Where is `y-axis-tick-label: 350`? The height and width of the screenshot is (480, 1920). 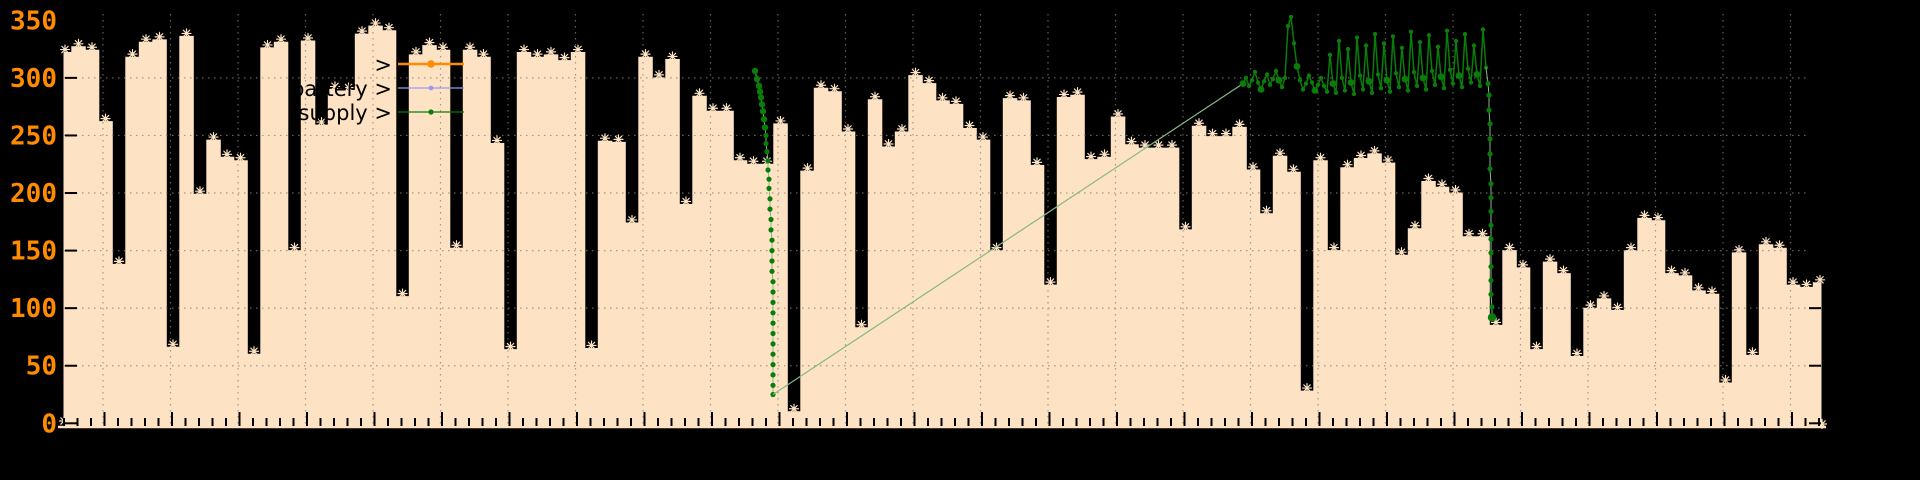
y-axis-tick-label: 350 is located at coordinates (33, 21).